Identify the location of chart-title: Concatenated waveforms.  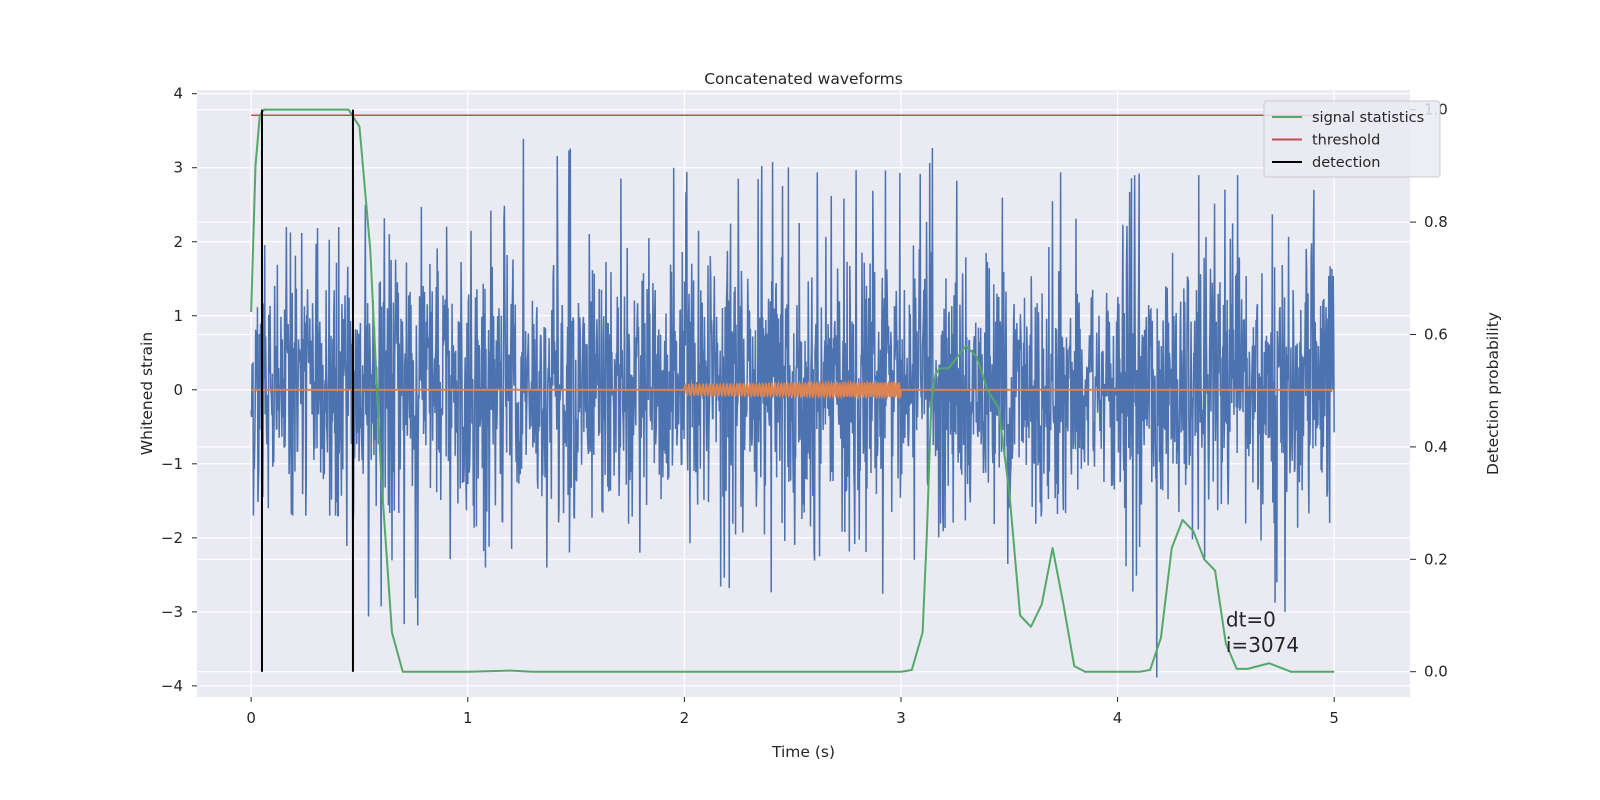
(803, 79).